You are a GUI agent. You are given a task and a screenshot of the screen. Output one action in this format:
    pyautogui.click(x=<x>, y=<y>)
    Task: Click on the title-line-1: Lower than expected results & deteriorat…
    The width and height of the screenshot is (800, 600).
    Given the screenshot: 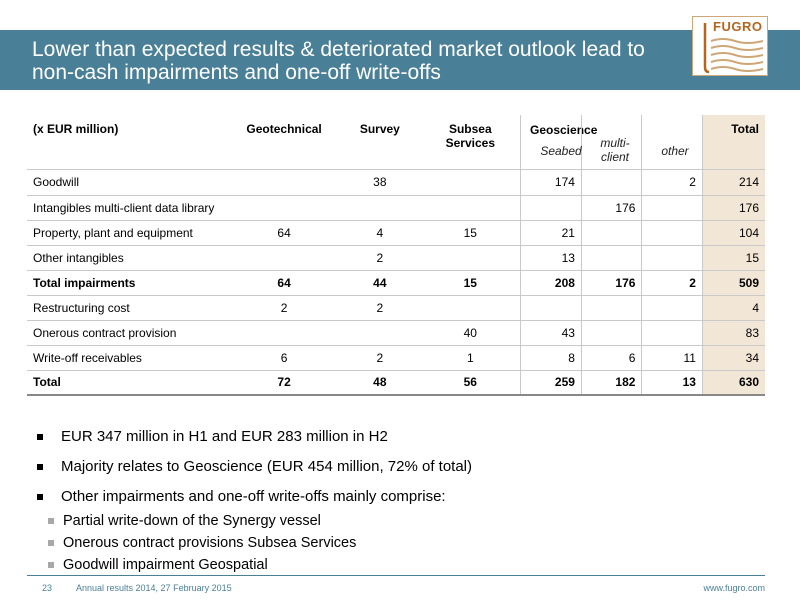 What is the action you would take?
    pyautogui.click(x=338, y=49)
    